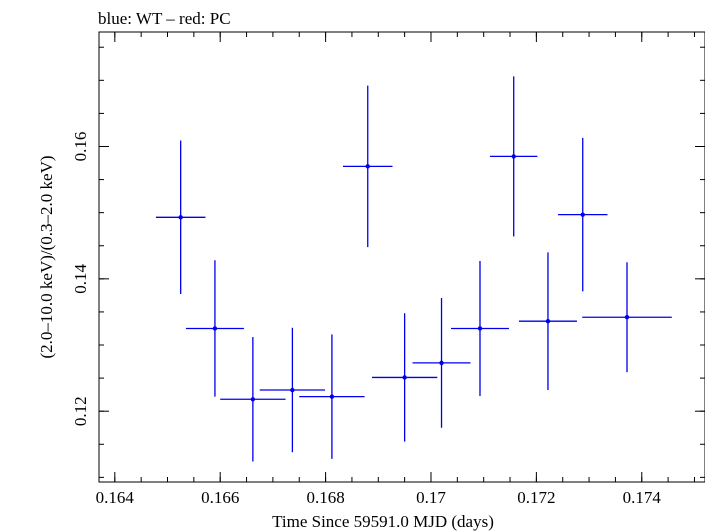 This screenshot has width=705, height=532. What do you see at coordinates (379, 497) in the screenshot?
I see `x-tick-labels: 0.164 0.166 0.168 0.17 0.172 0.174` at bounding box center [379, 497].